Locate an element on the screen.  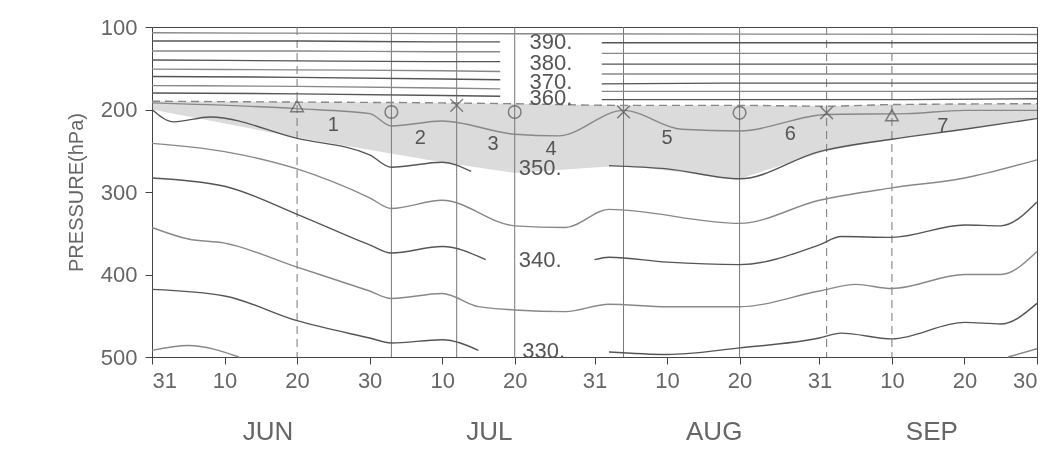
text: JUL is located at coordinates (489, 431).